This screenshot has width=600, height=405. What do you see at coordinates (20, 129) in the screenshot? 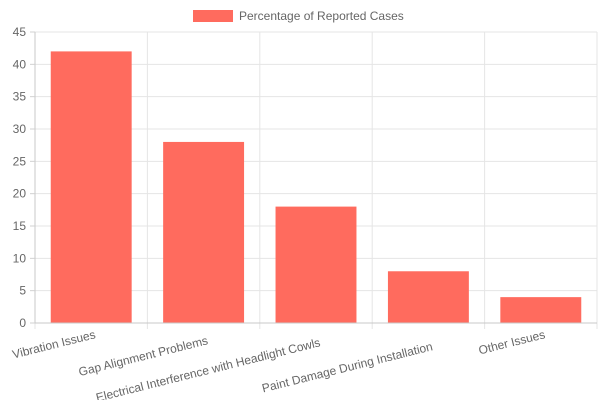
I see `y-tick-label: 30` at bounding box center [20, 129].